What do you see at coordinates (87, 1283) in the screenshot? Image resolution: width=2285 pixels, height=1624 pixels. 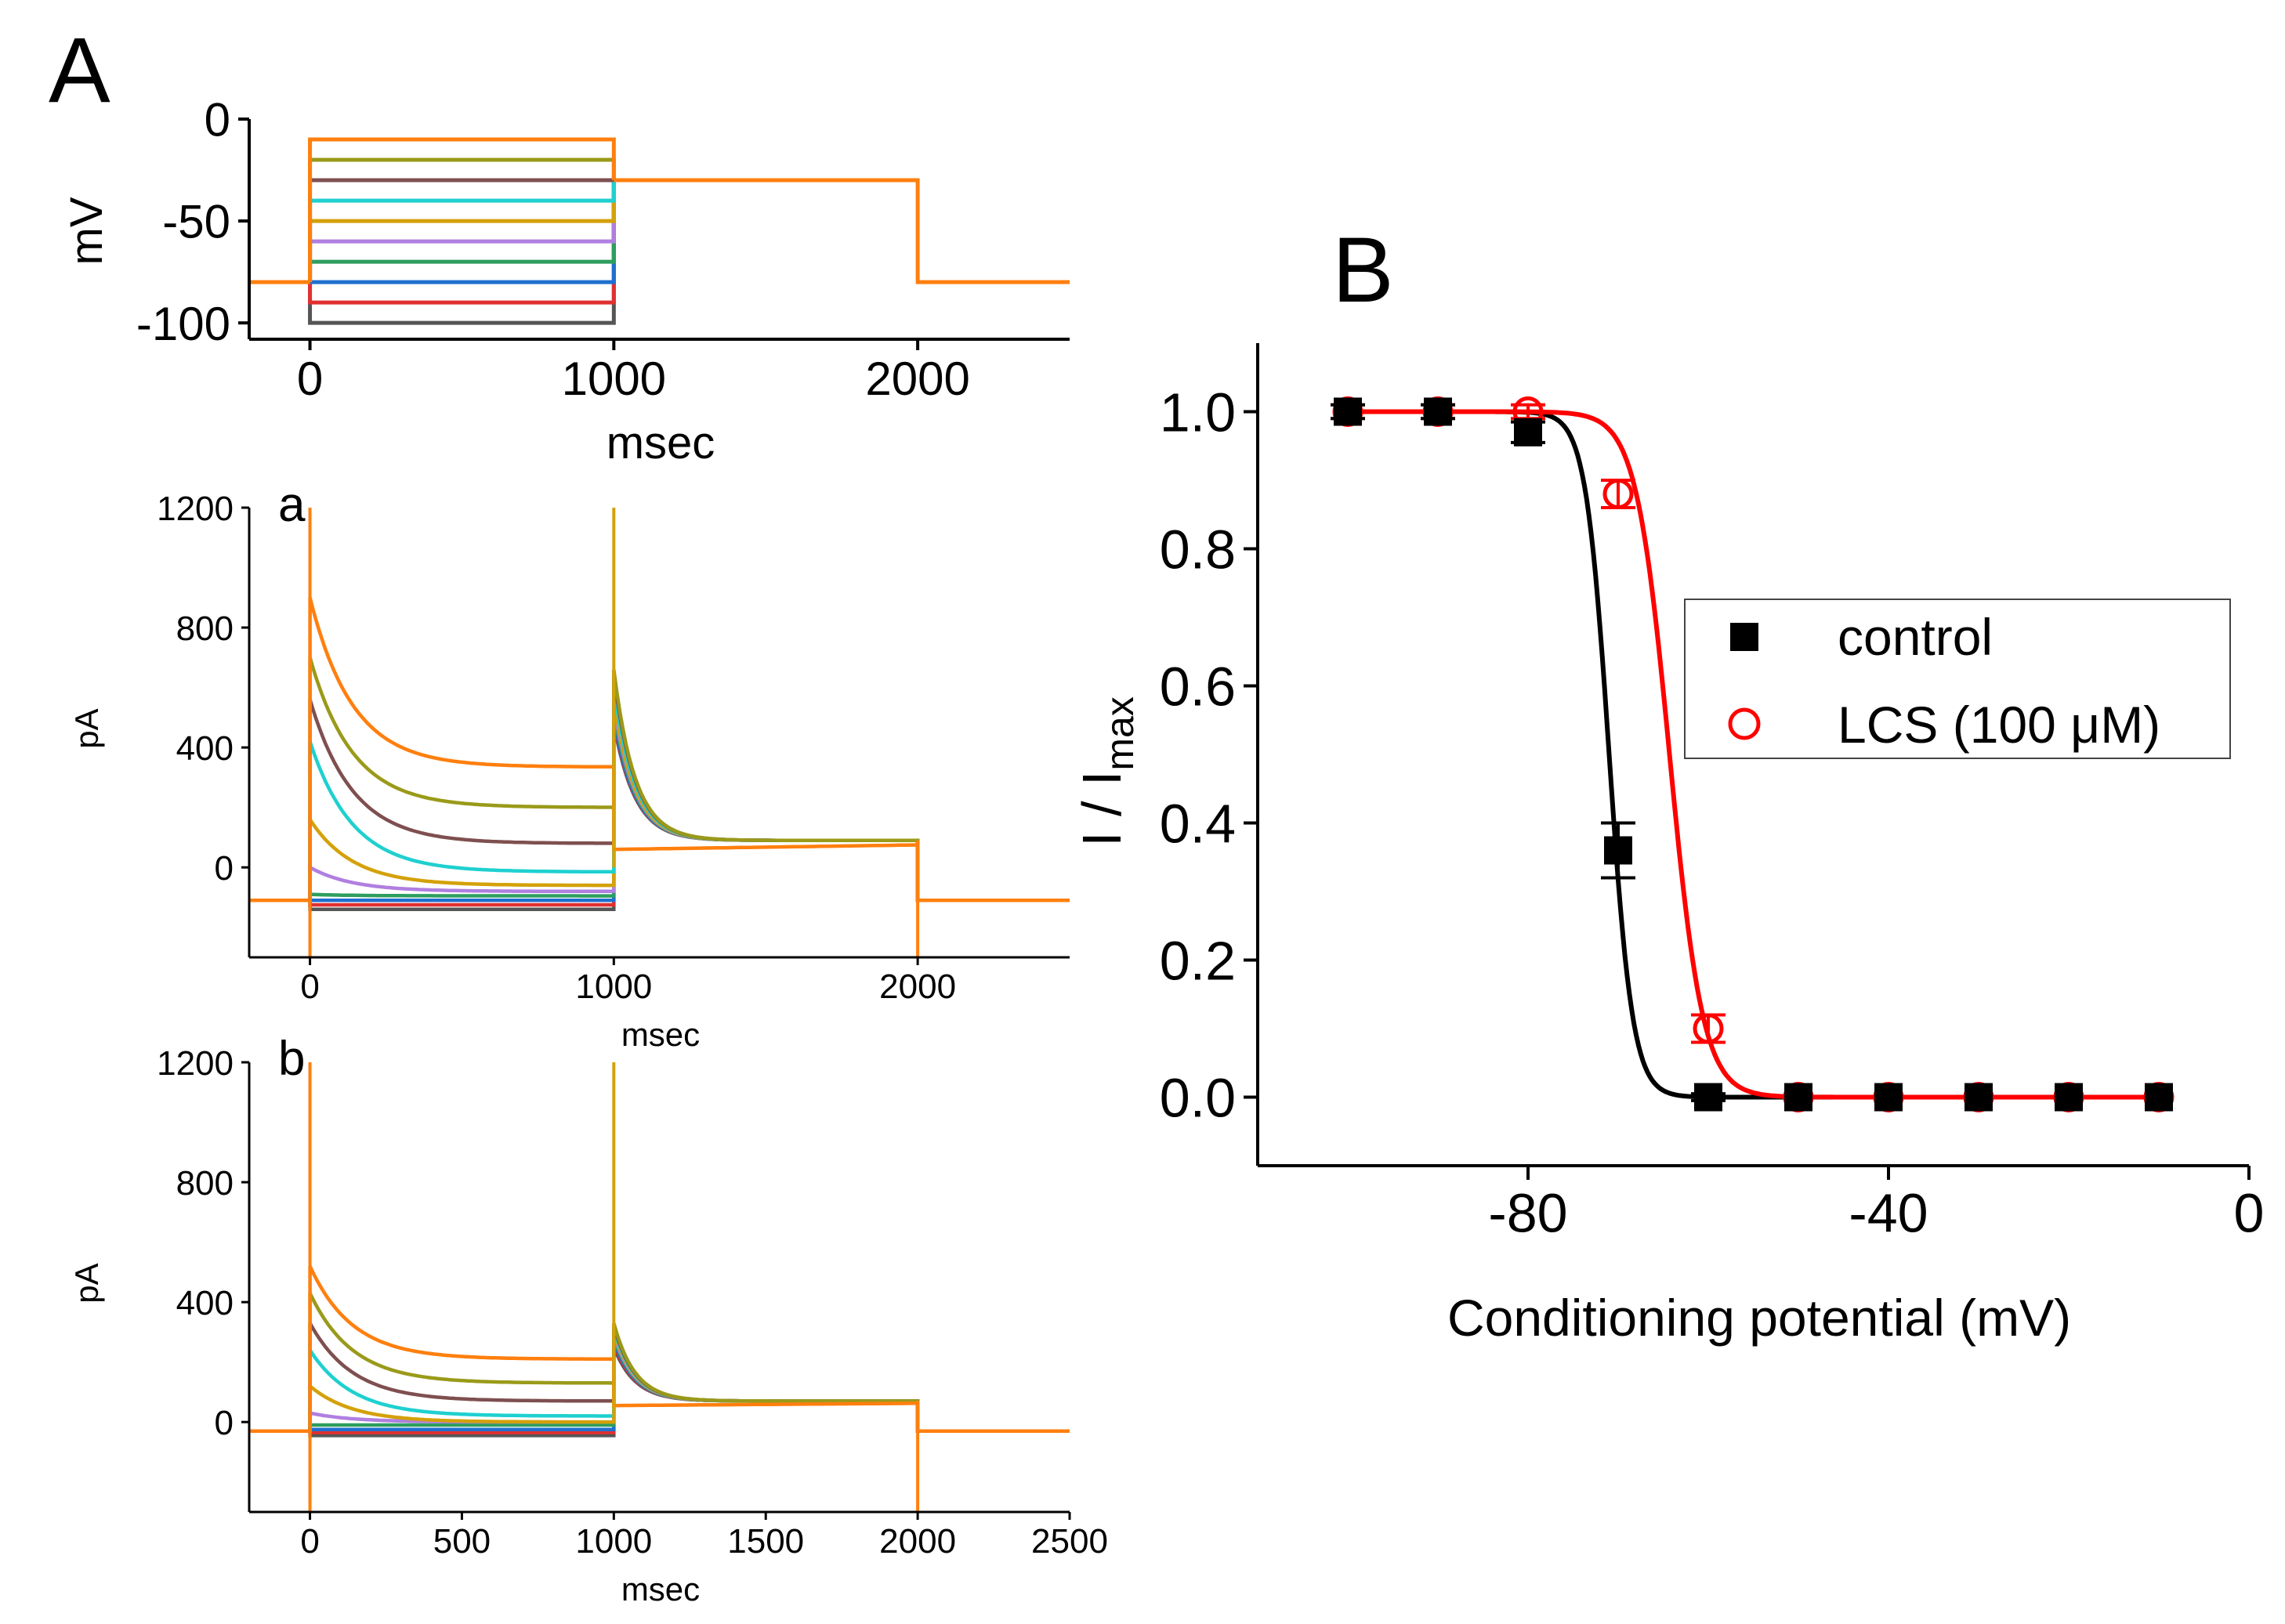 I see `traces-b-ylabel: pA` at bounding box center [87, 1283].